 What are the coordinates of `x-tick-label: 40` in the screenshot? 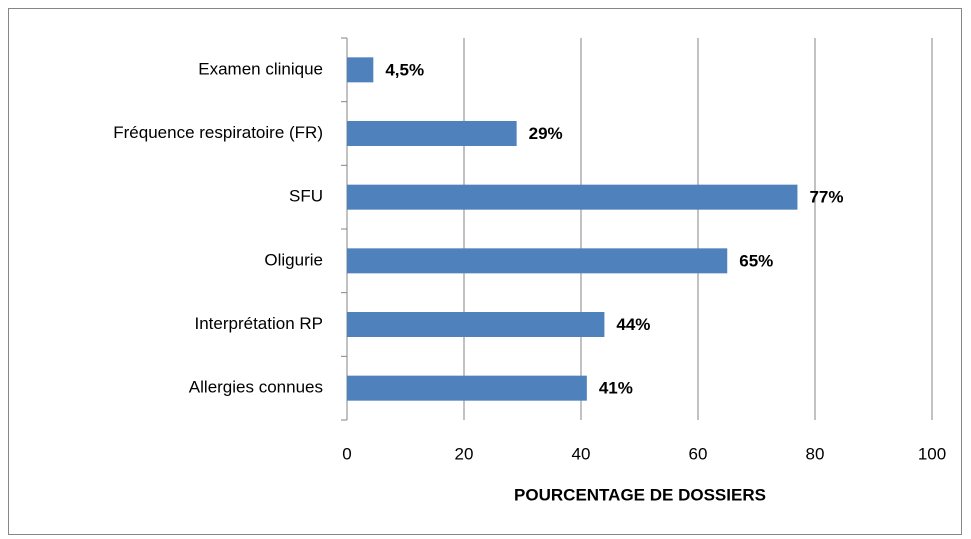 It's located at (581, 453).